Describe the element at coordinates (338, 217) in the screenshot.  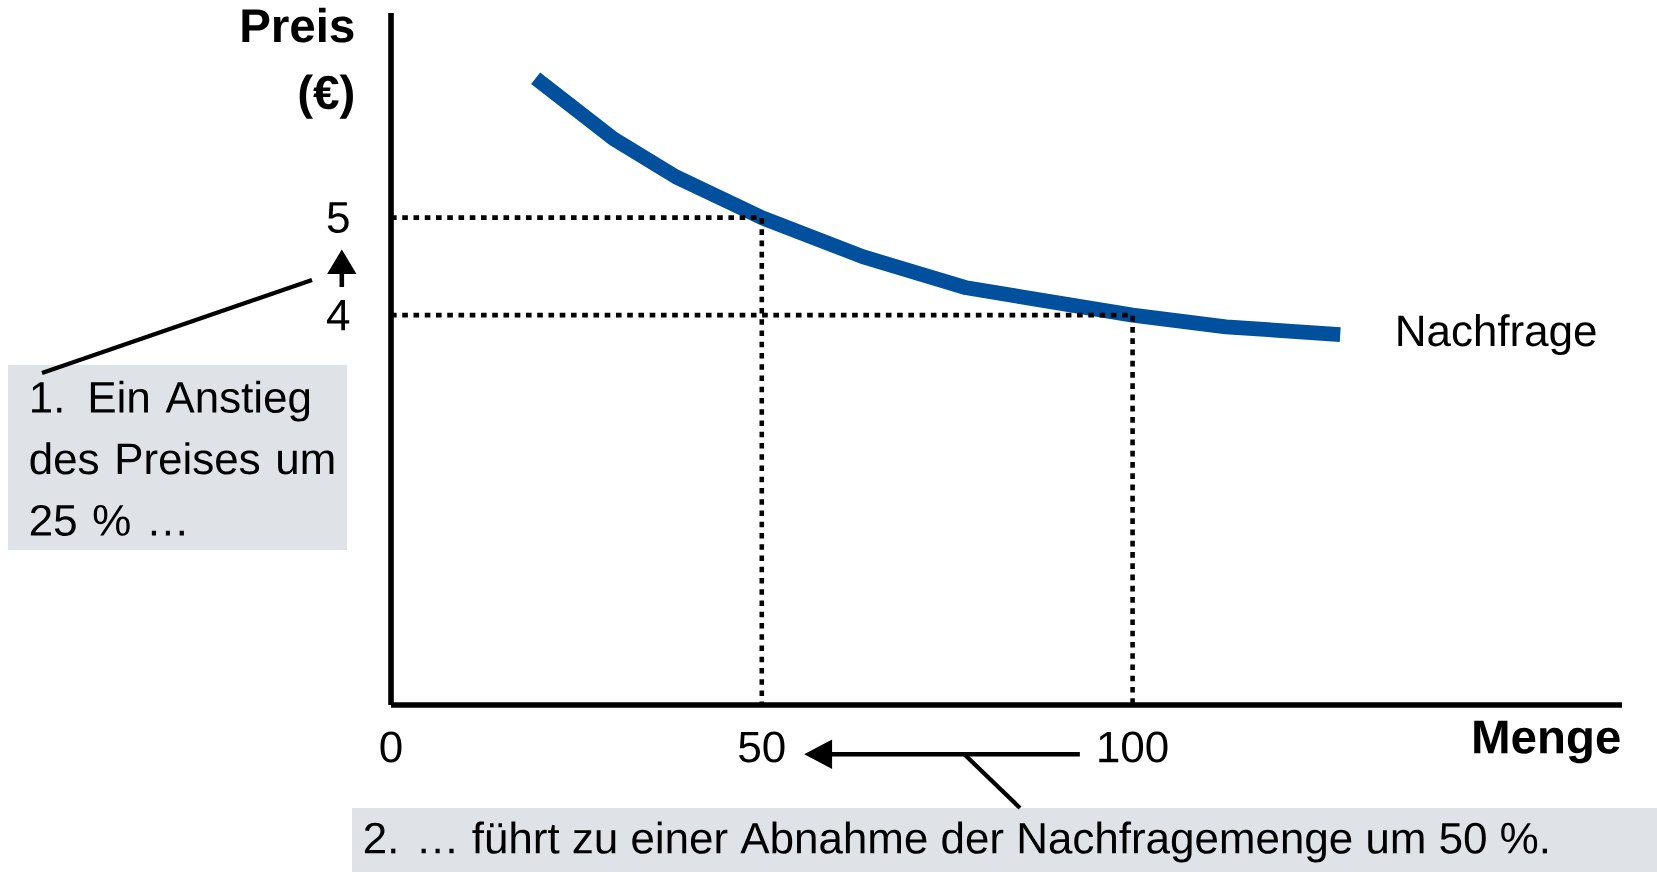
I see `y-tick-label: 5` at that location.